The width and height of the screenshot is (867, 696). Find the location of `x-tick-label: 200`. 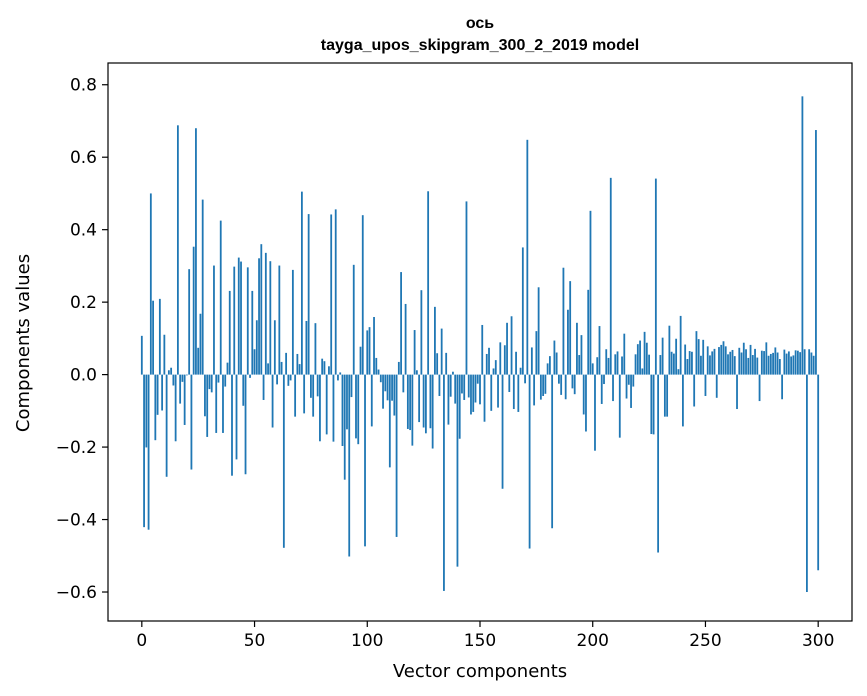

x-tick-label: 200 is located at coordinates (593, 641).